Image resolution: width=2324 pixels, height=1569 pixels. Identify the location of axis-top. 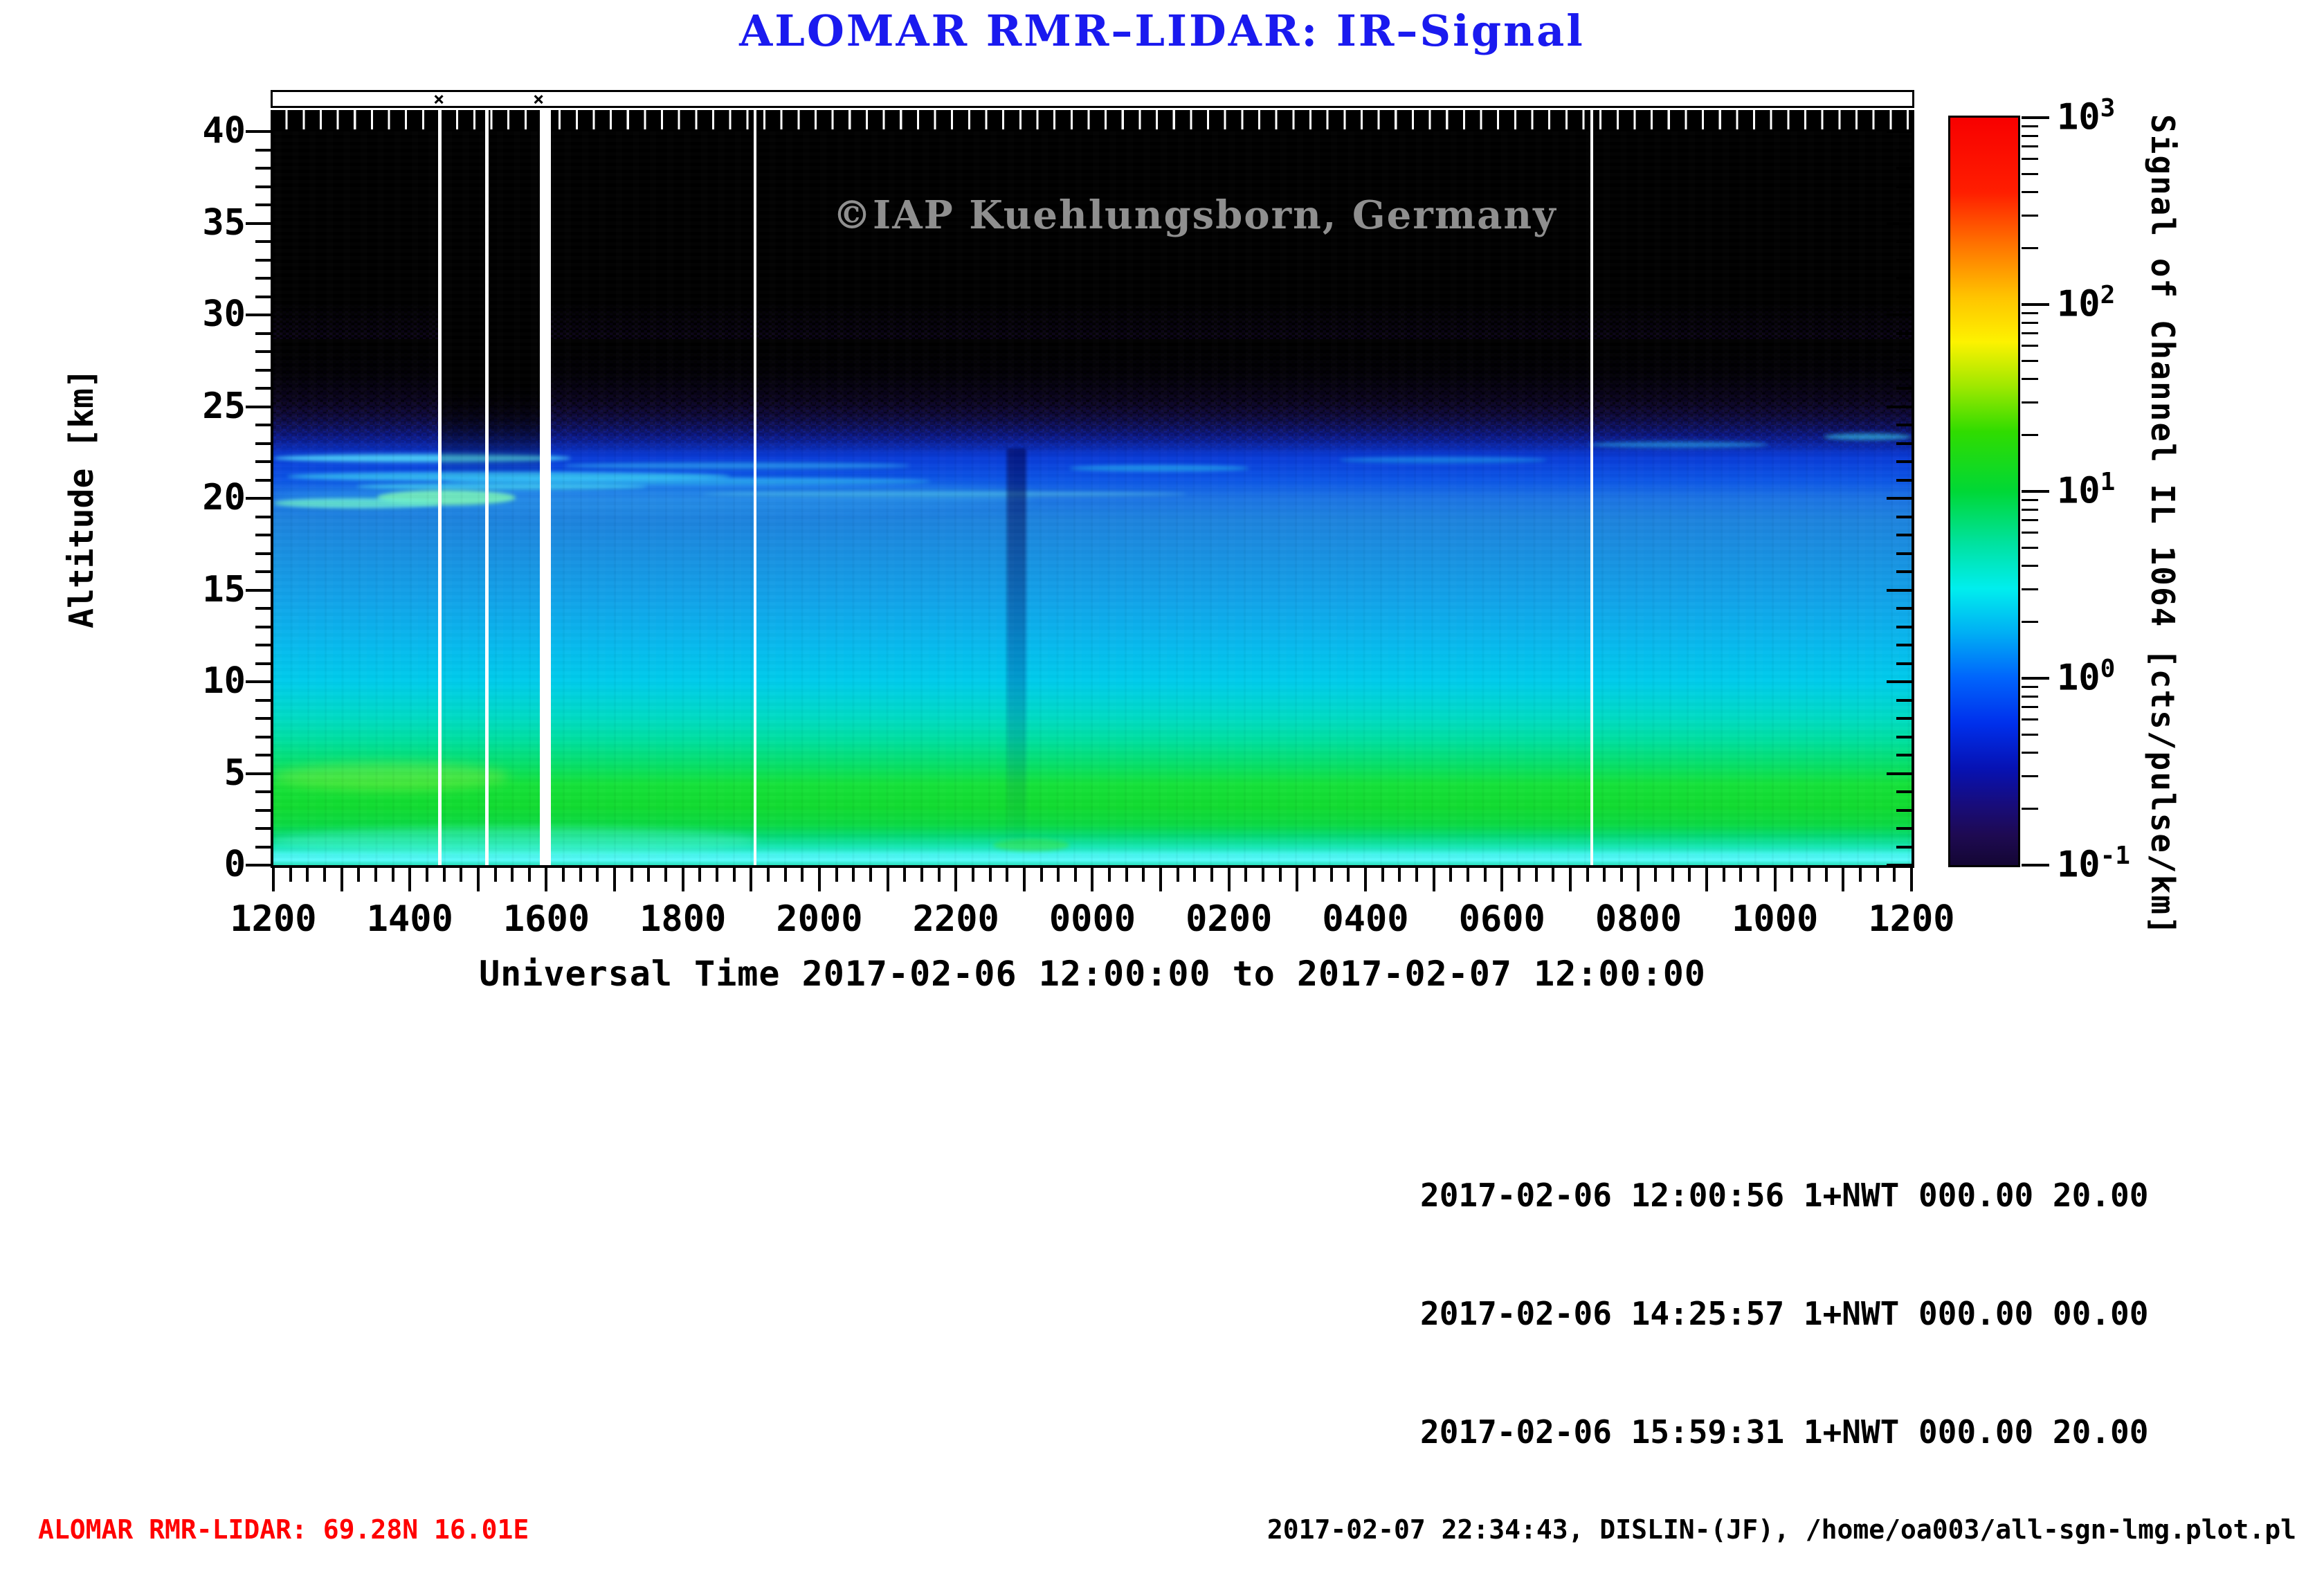
(1092, 130).